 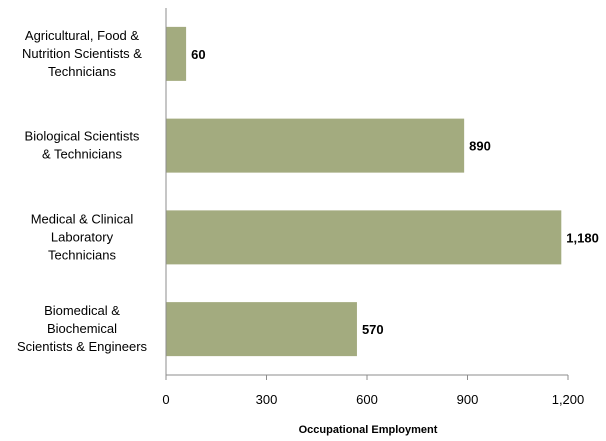 What do you see at coordinates (82, 218) in the screenshot?
I see `category-label-line: Medical & Clinical` at bounding box center [82, 218].